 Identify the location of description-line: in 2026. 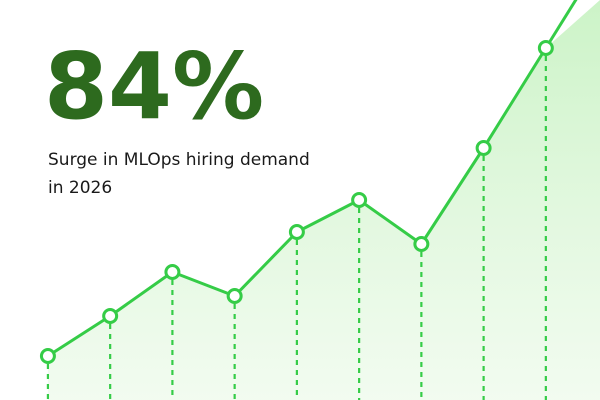
(80, 188).